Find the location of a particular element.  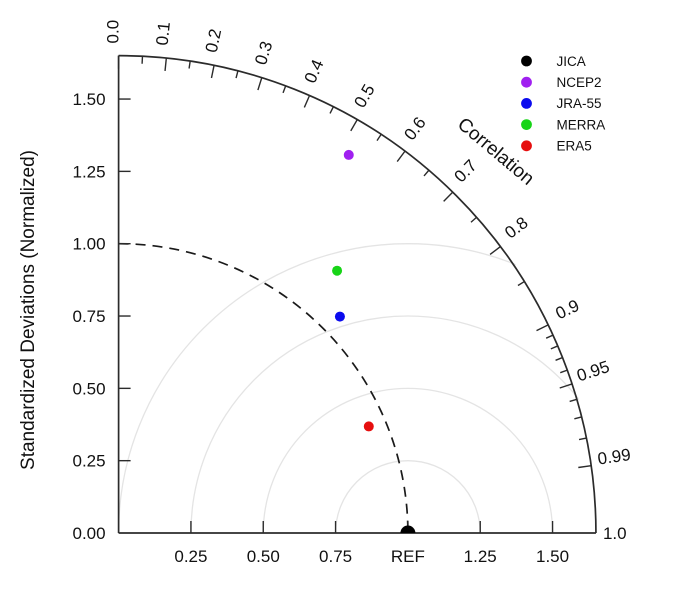

correlation-tick-label: 0.95 is located at coordinates (592, 371).